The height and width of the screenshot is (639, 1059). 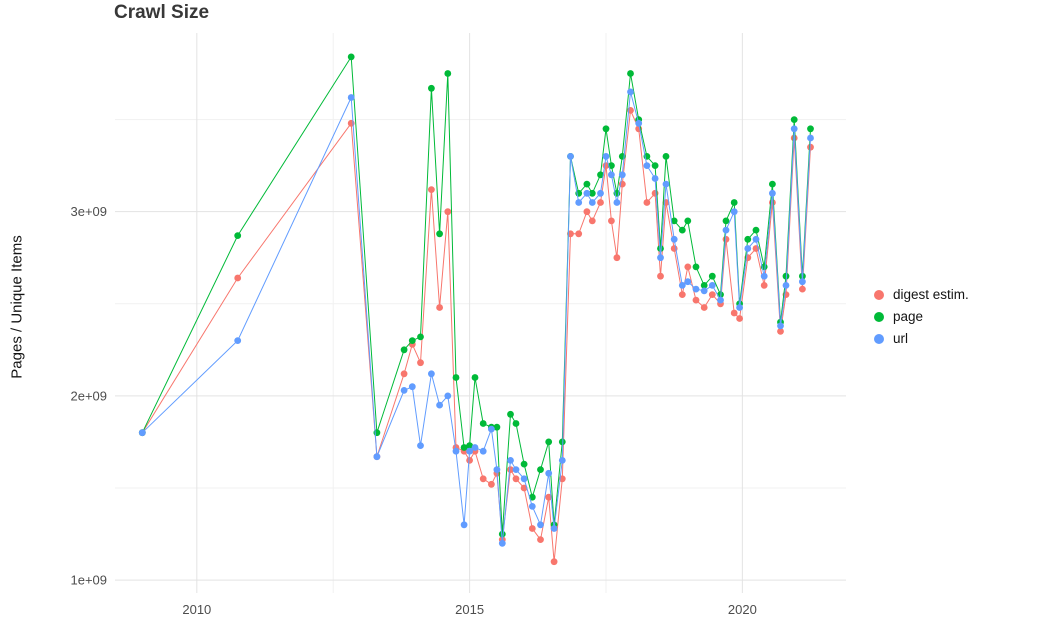 I want to click on x-tick-label: 2020, so click(x=742, y=609).